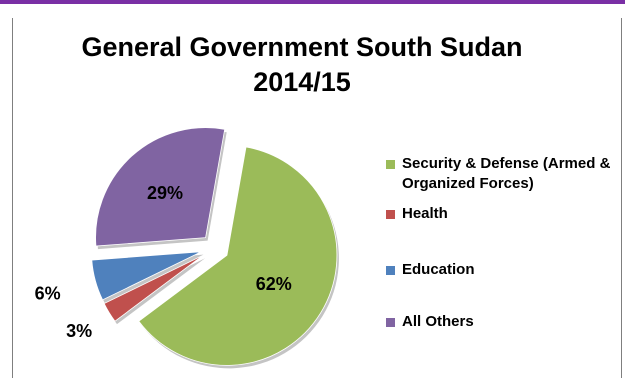 The height and width of the screenshot is (378, 625). Describe the element at coordinates (425, 213) in the screenshot. I see `legend-label-health: Health` at that location.